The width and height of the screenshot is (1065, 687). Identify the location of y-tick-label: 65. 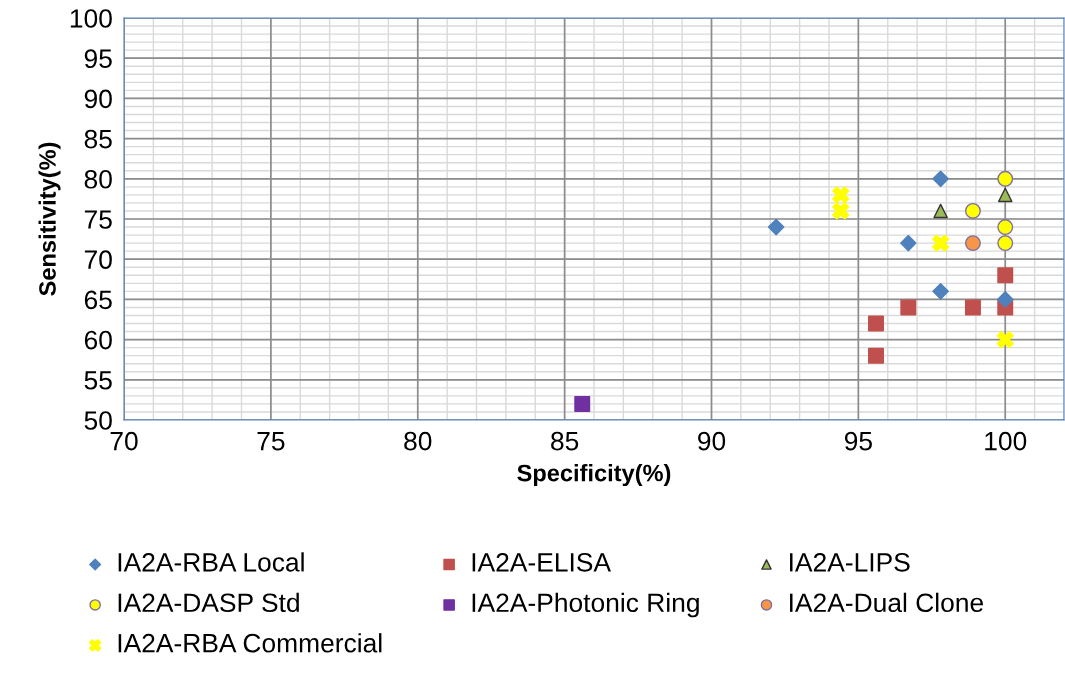
(98, 300).